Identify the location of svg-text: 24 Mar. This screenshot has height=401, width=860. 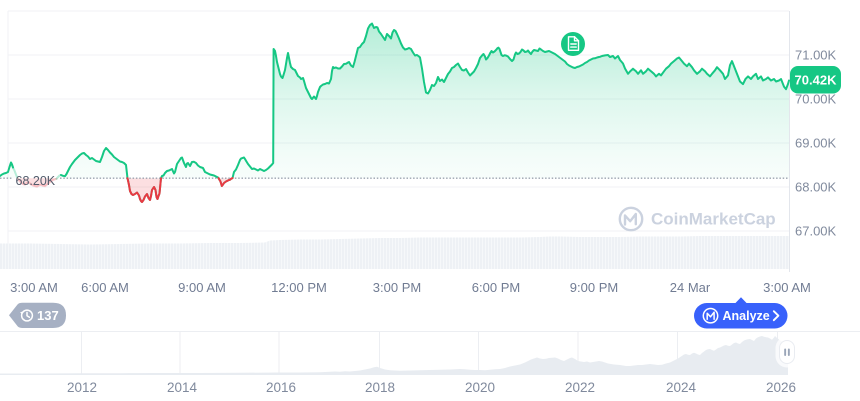
(690, 287).